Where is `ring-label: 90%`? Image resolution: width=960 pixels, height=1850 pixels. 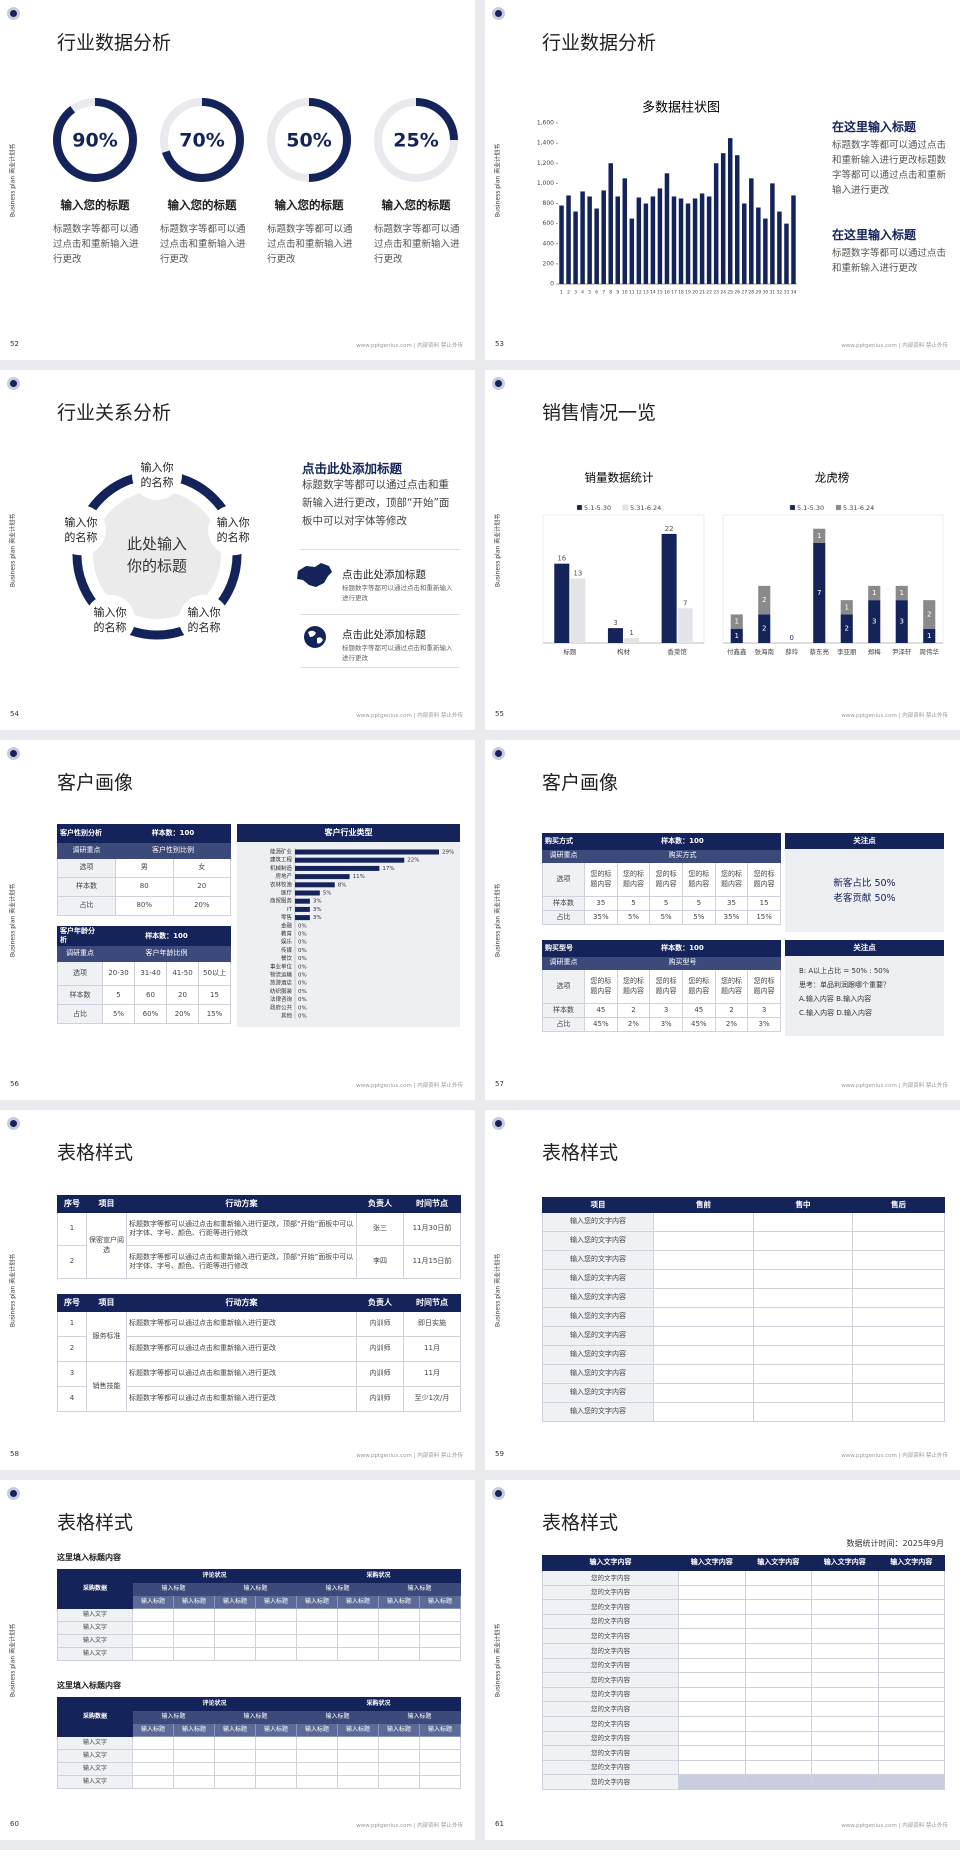 ring-label: 90% is located at coordinates (94, 141).